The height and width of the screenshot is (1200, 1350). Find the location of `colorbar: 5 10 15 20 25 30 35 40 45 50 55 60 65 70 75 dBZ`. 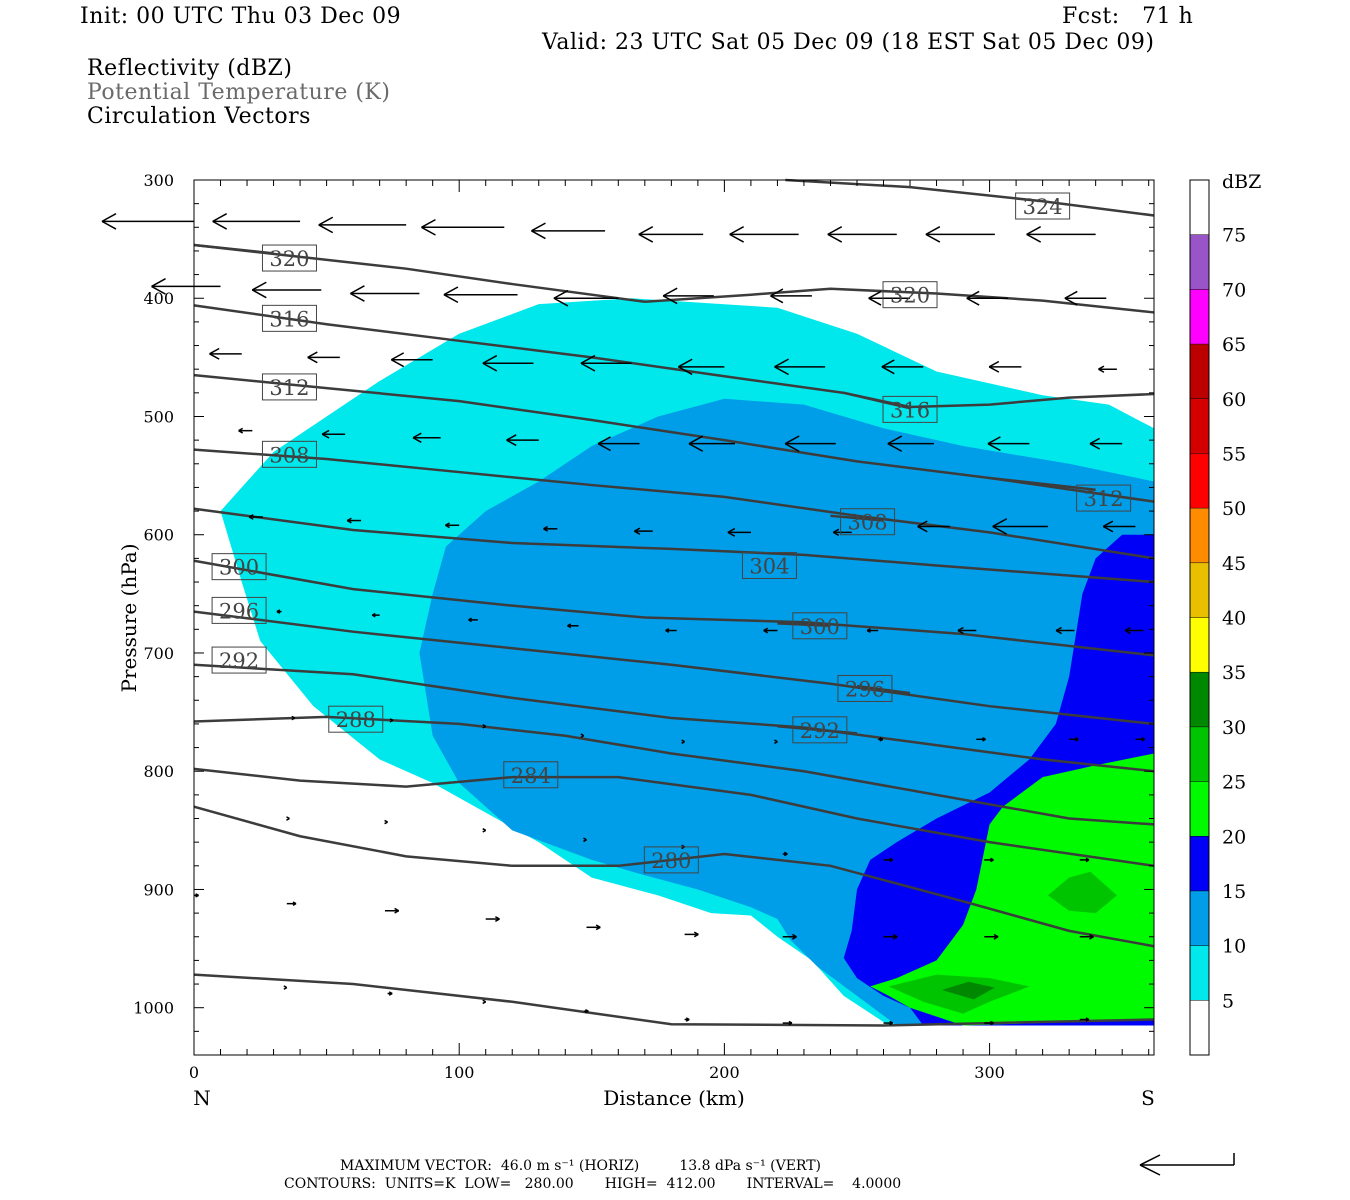

colorbar: 5 10 15 20 25 30 35 40 45 50 55 60 65 70 75 dBZ is located at coordinates (1225, 613).